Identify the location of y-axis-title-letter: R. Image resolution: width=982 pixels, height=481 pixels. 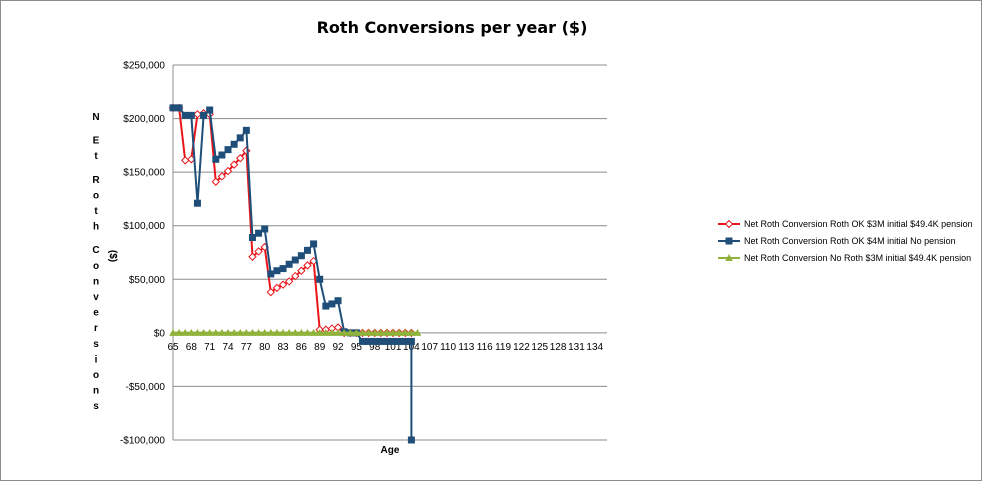
(96, 180).